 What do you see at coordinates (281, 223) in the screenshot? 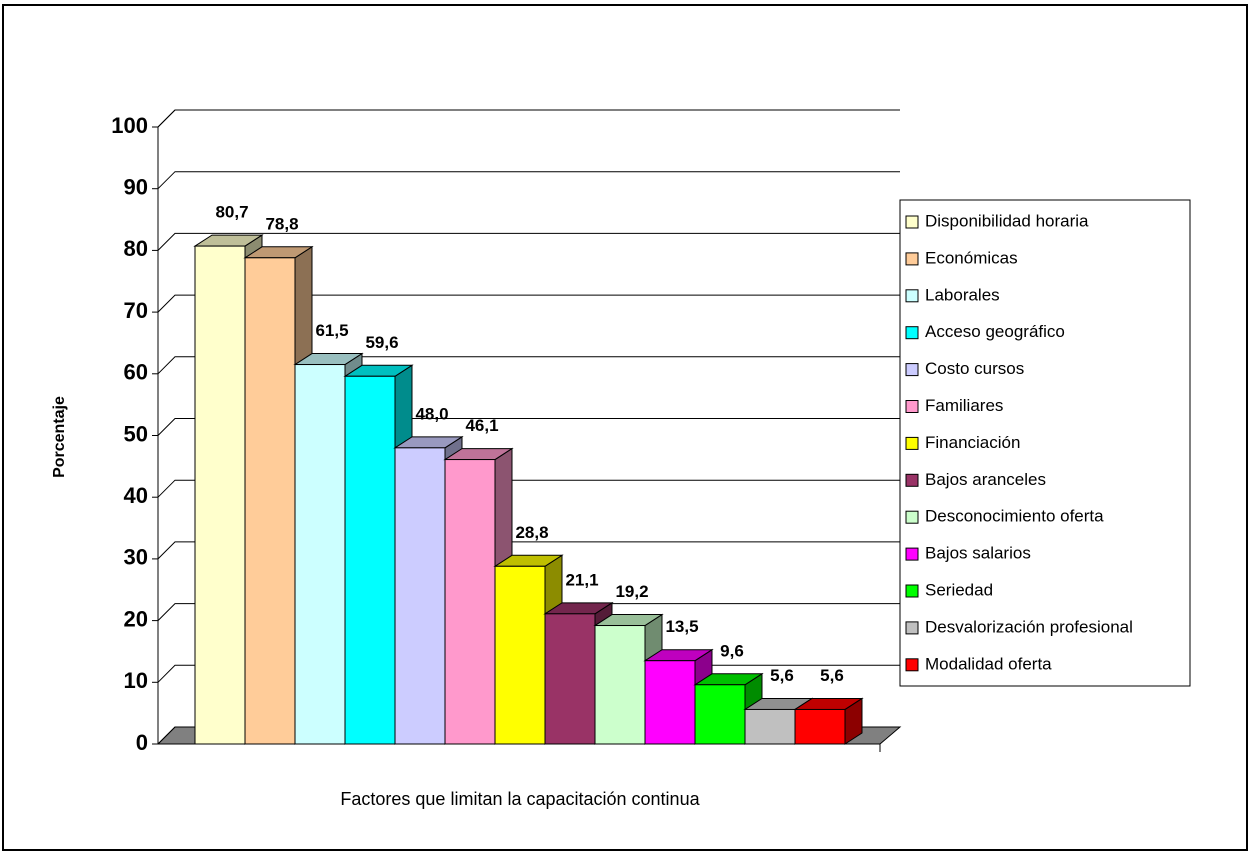
I see `data-label: 78,8` at bounding box center [281, 223].